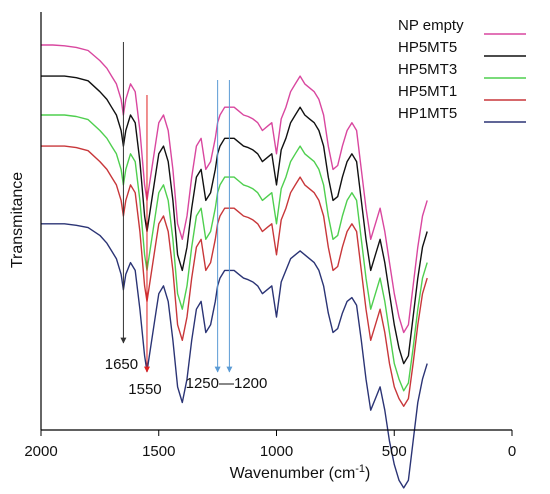  What do you see at coordinates (276, 451) in the screenshot?
I see `x-tick-label: 1000` at bounding box center [276, 451].